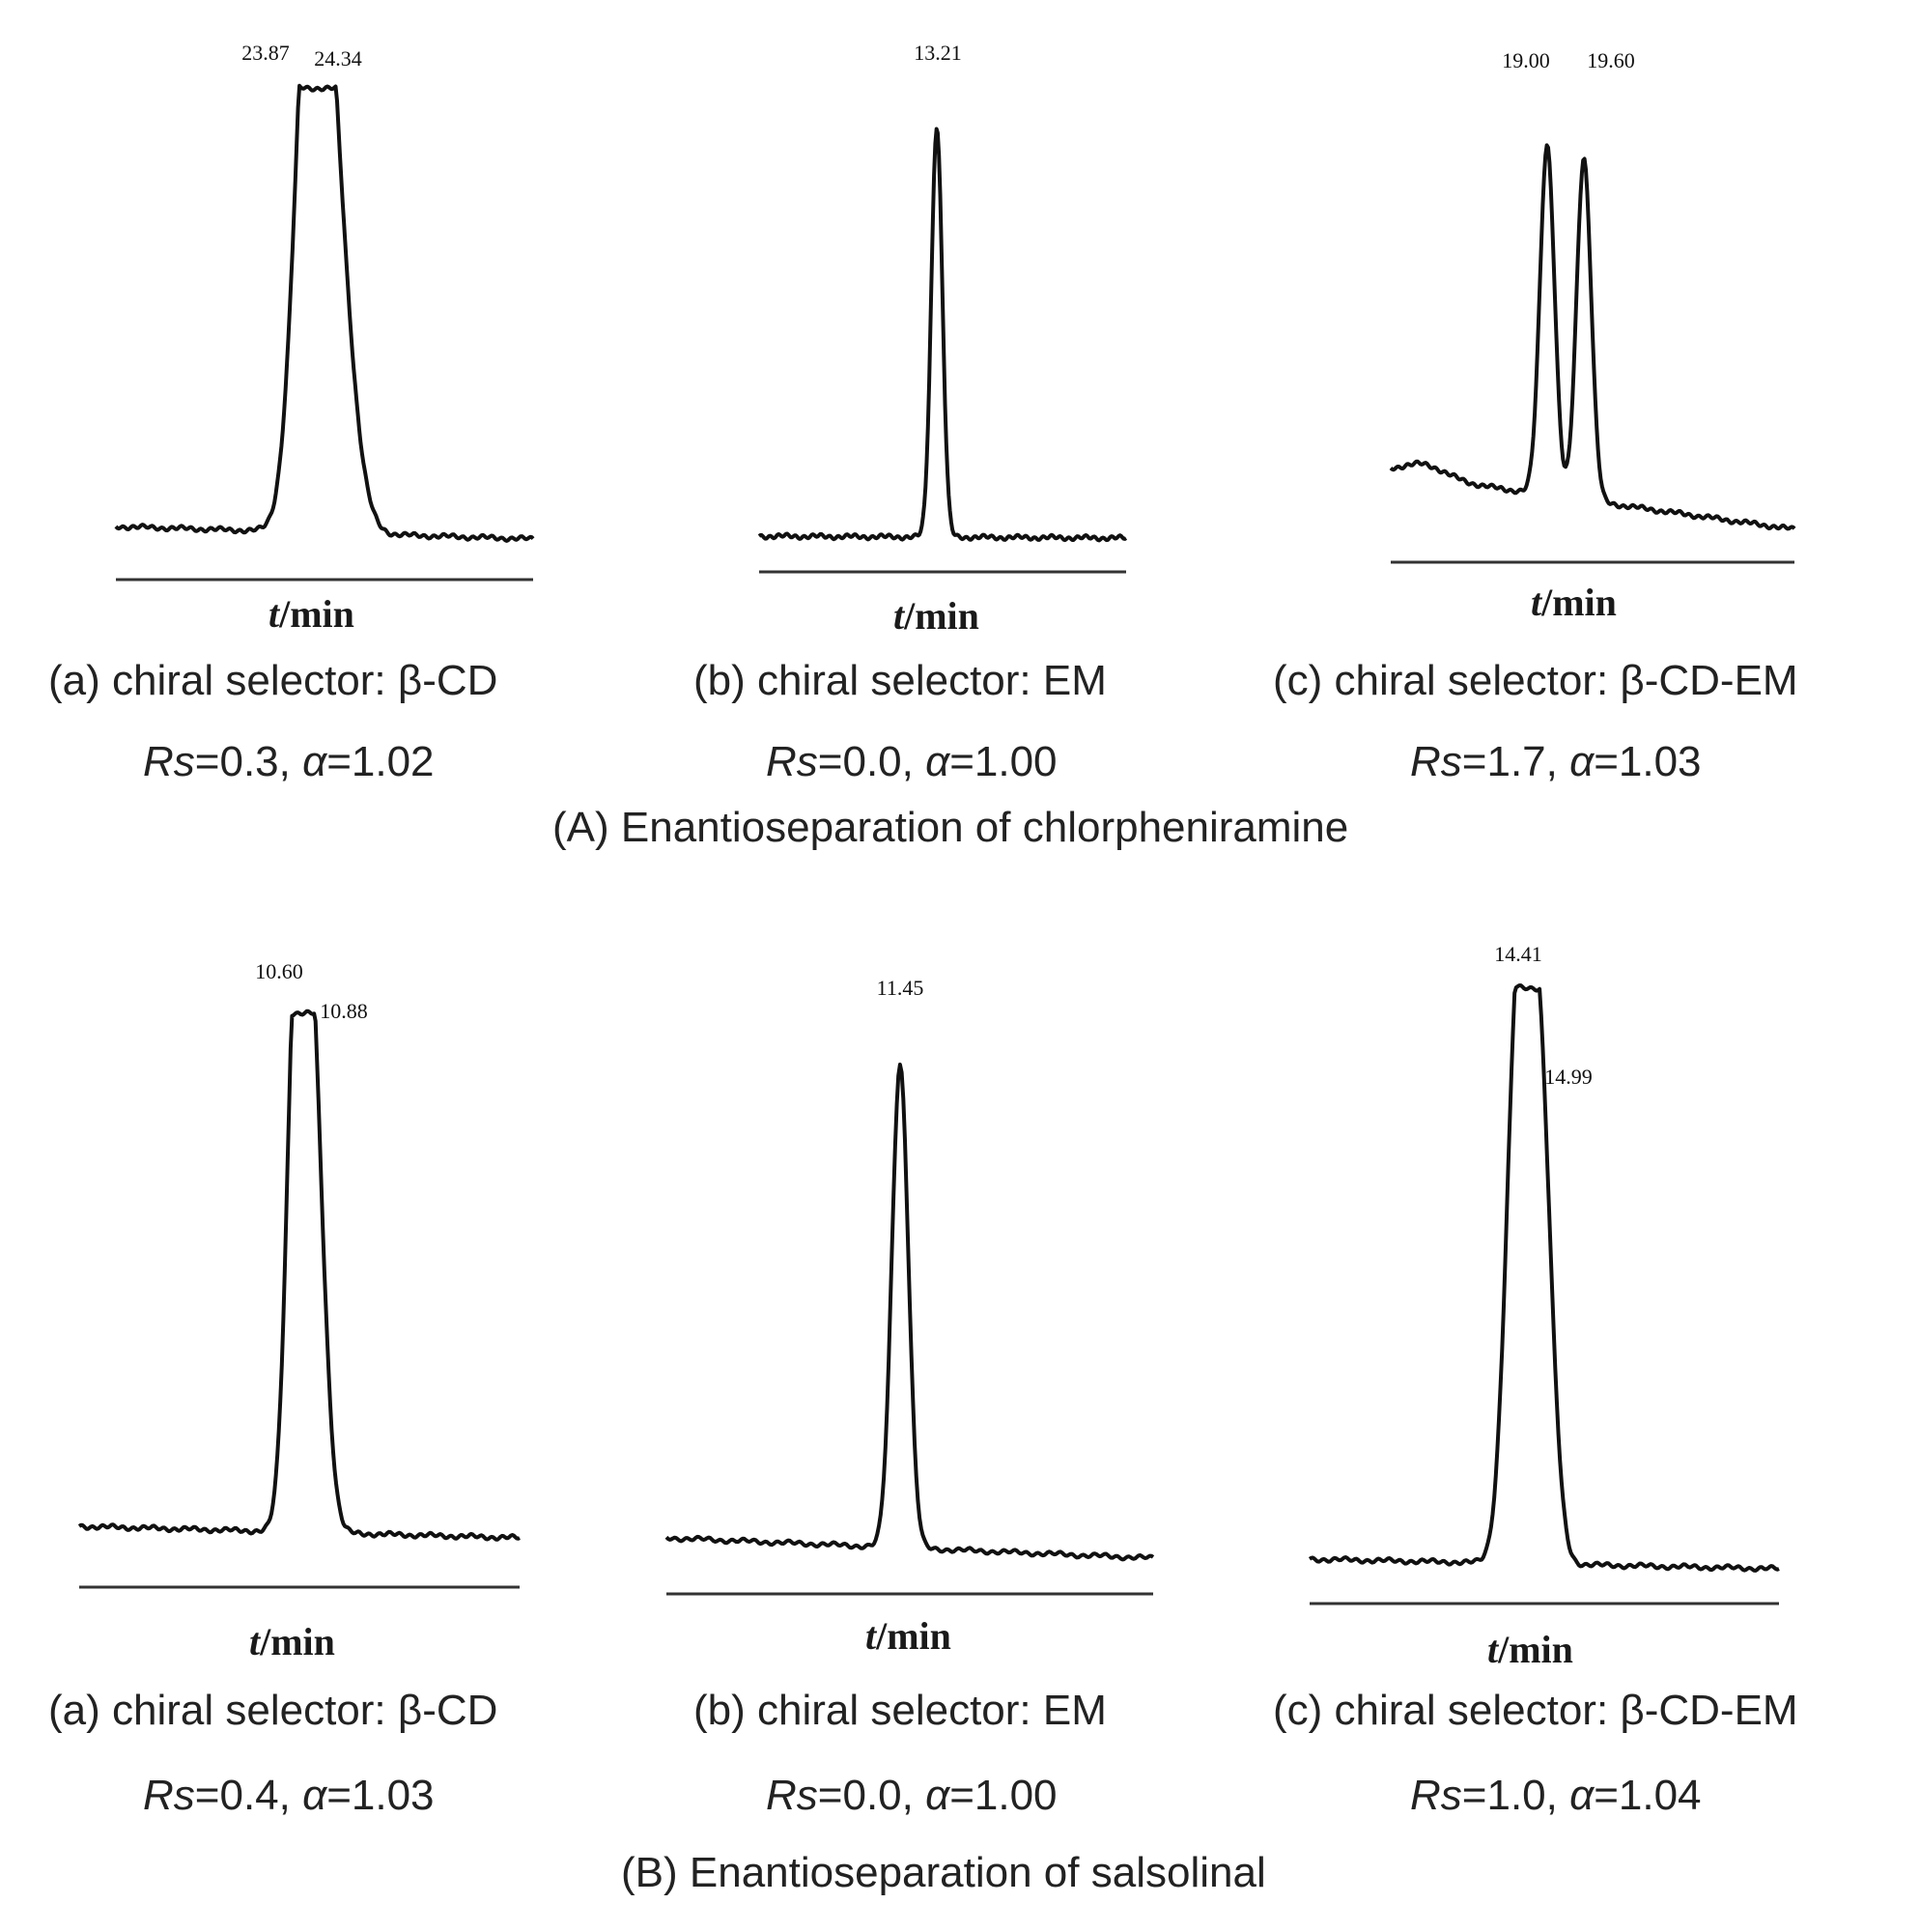 This screenshot has width=1920, height=1932. What do you see at coordinates (265, 53) in the screenshot?
I see `peak-time-label: 23.87` at bounding box center [265, 53].